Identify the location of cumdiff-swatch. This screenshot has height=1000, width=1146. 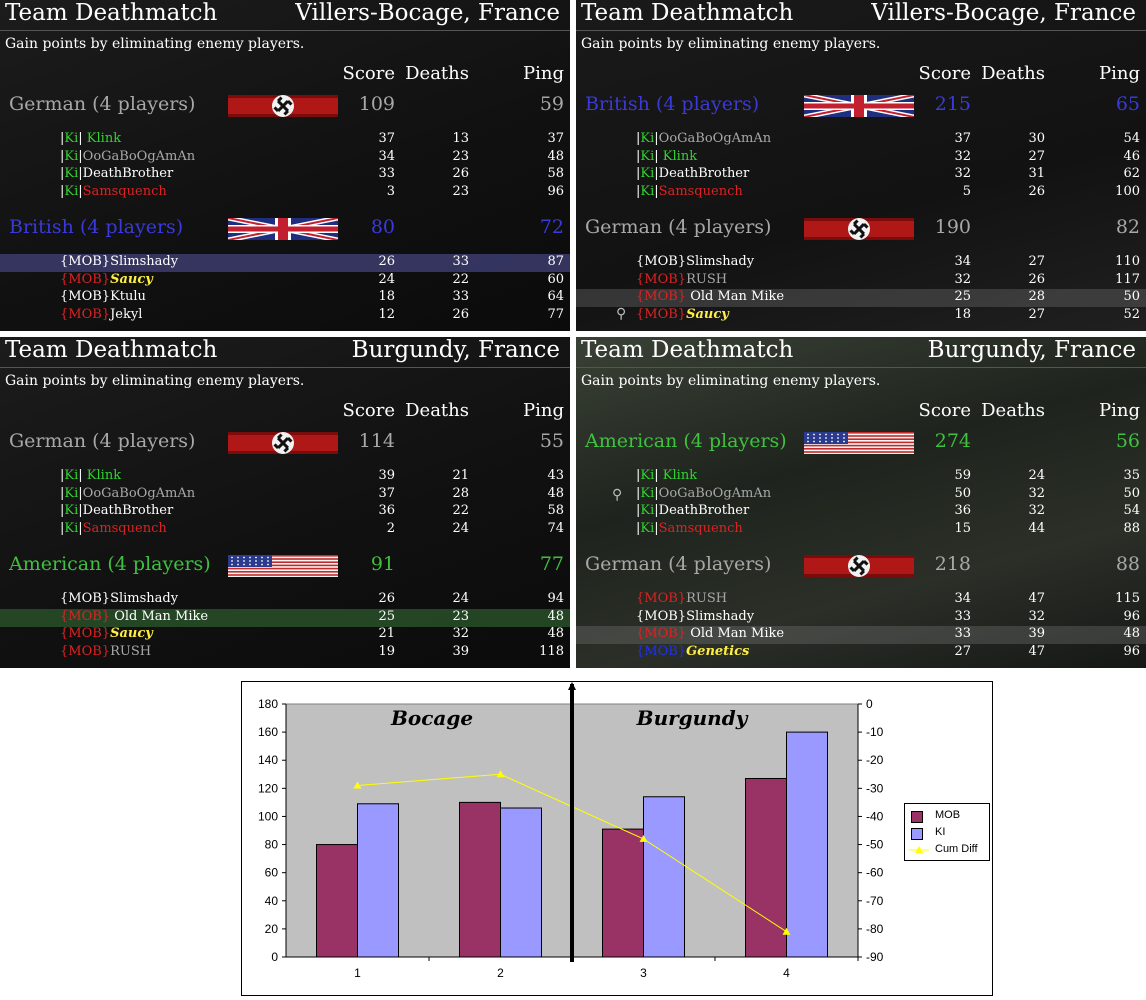
(919, 849).